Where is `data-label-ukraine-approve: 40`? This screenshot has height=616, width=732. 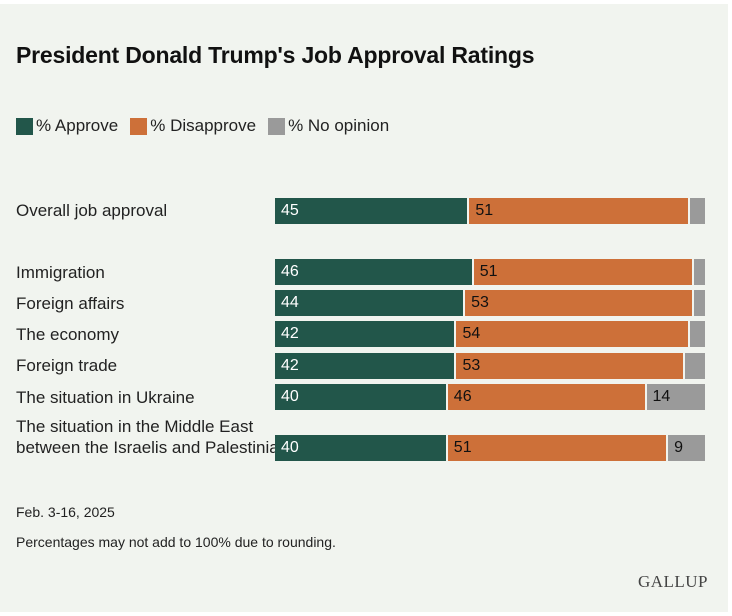 data-label-ukraine-approve: 40 is located at coordinates (290, 396).